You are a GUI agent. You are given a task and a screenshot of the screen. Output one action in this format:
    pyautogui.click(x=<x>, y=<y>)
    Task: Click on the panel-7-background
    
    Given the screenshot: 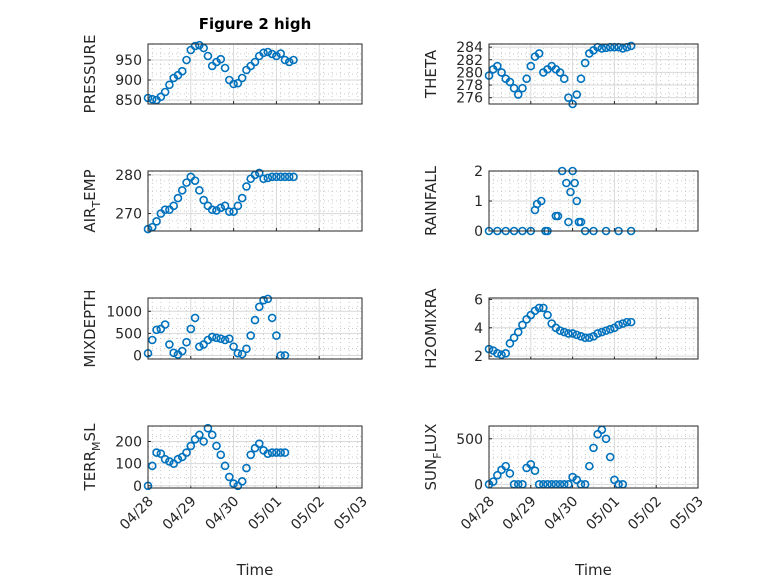 What is the action you would take?
    pyautogui.click(x=255, y=457)
    